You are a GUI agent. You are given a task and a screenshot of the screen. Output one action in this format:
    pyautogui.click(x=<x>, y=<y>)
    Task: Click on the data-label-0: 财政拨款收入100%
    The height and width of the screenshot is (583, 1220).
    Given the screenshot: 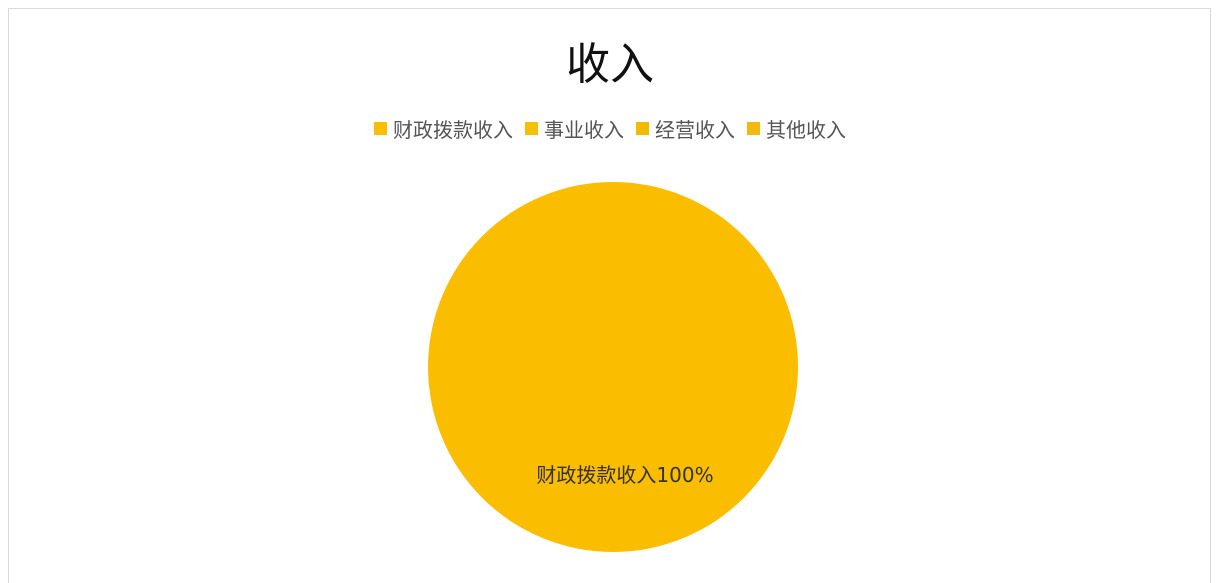 What is the action you would take?
    pyautogui.click(x=624, y=475)
    